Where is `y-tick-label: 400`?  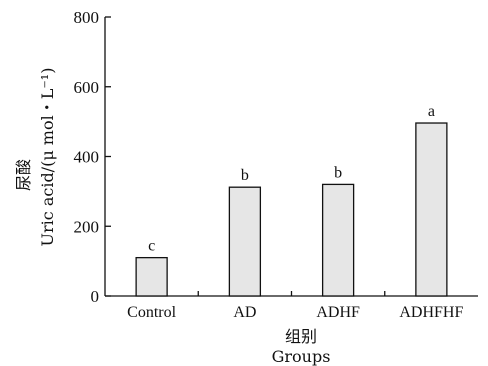
y-tick-label: 400 is located at coordinates (87, 157).